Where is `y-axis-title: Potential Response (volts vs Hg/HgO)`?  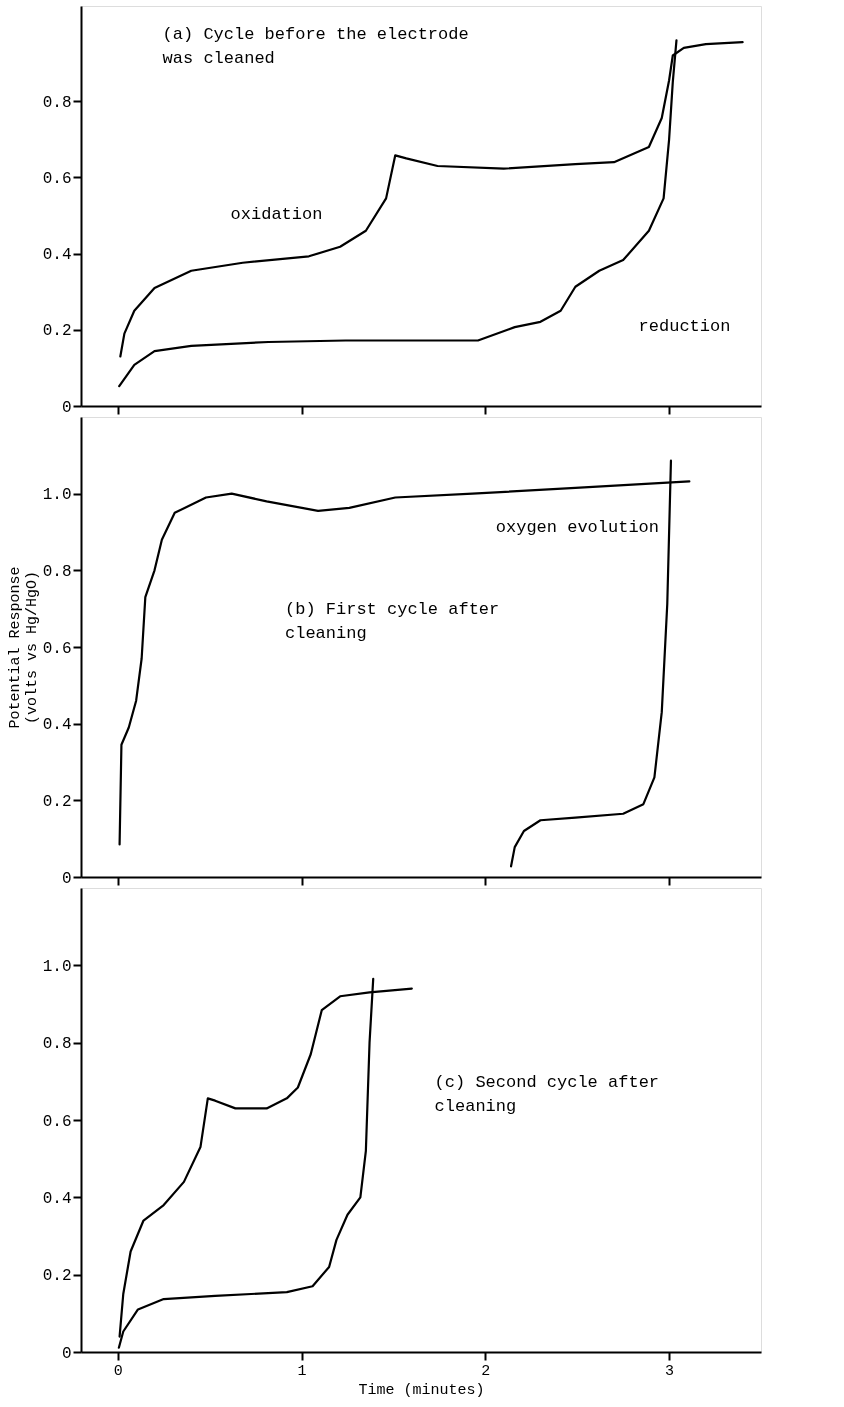 y-axis-title: Potential Response (volts vs Hg/HgO) is located at coordinates (23, 647).